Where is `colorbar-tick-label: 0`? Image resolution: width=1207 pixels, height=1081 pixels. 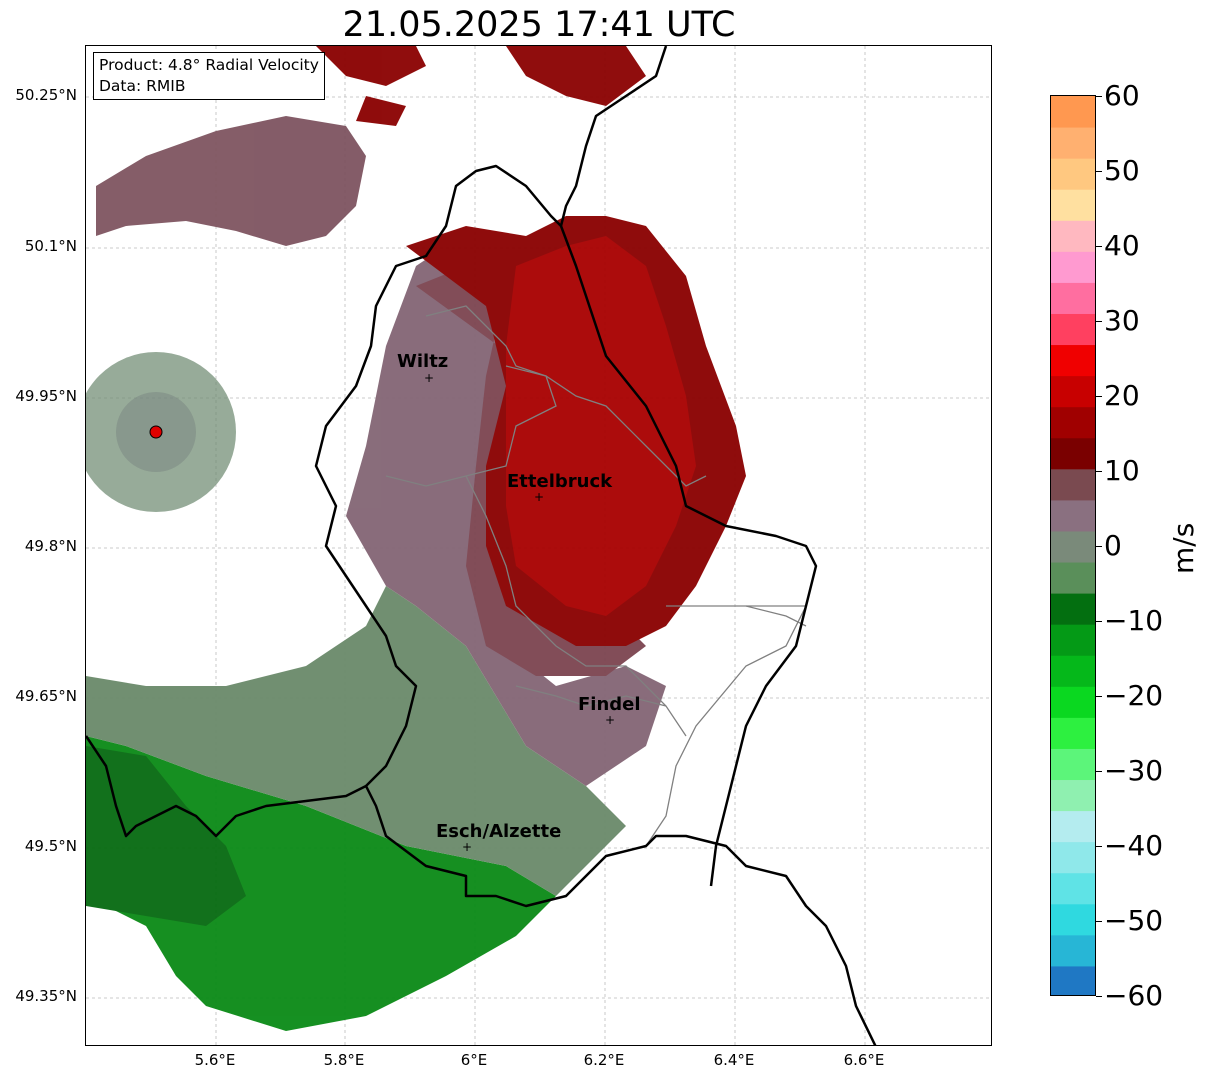 colorbar-tick-label: 0 is located at coordinates (1113, 545).